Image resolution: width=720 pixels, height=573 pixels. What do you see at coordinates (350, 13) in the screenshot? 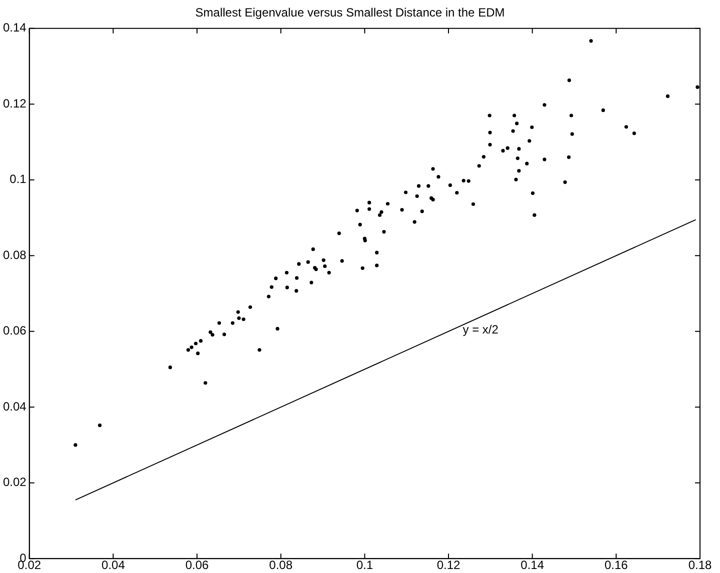
I see `chart-title: Smallest Eigenvalue versus Smallest Distance in the EDM` at bounding box center [350, 13].